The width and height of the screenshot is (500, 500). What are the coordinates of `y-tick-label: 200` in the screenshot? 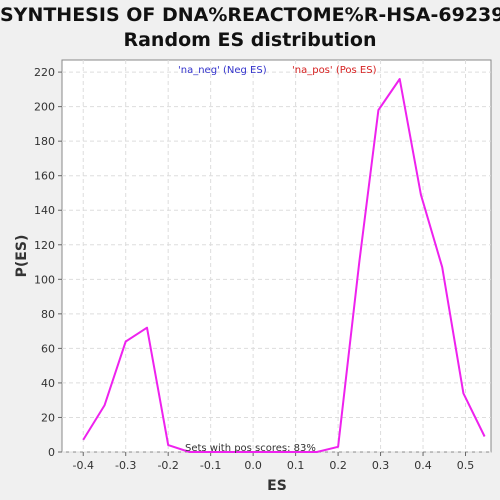 It's located at (44, 107).